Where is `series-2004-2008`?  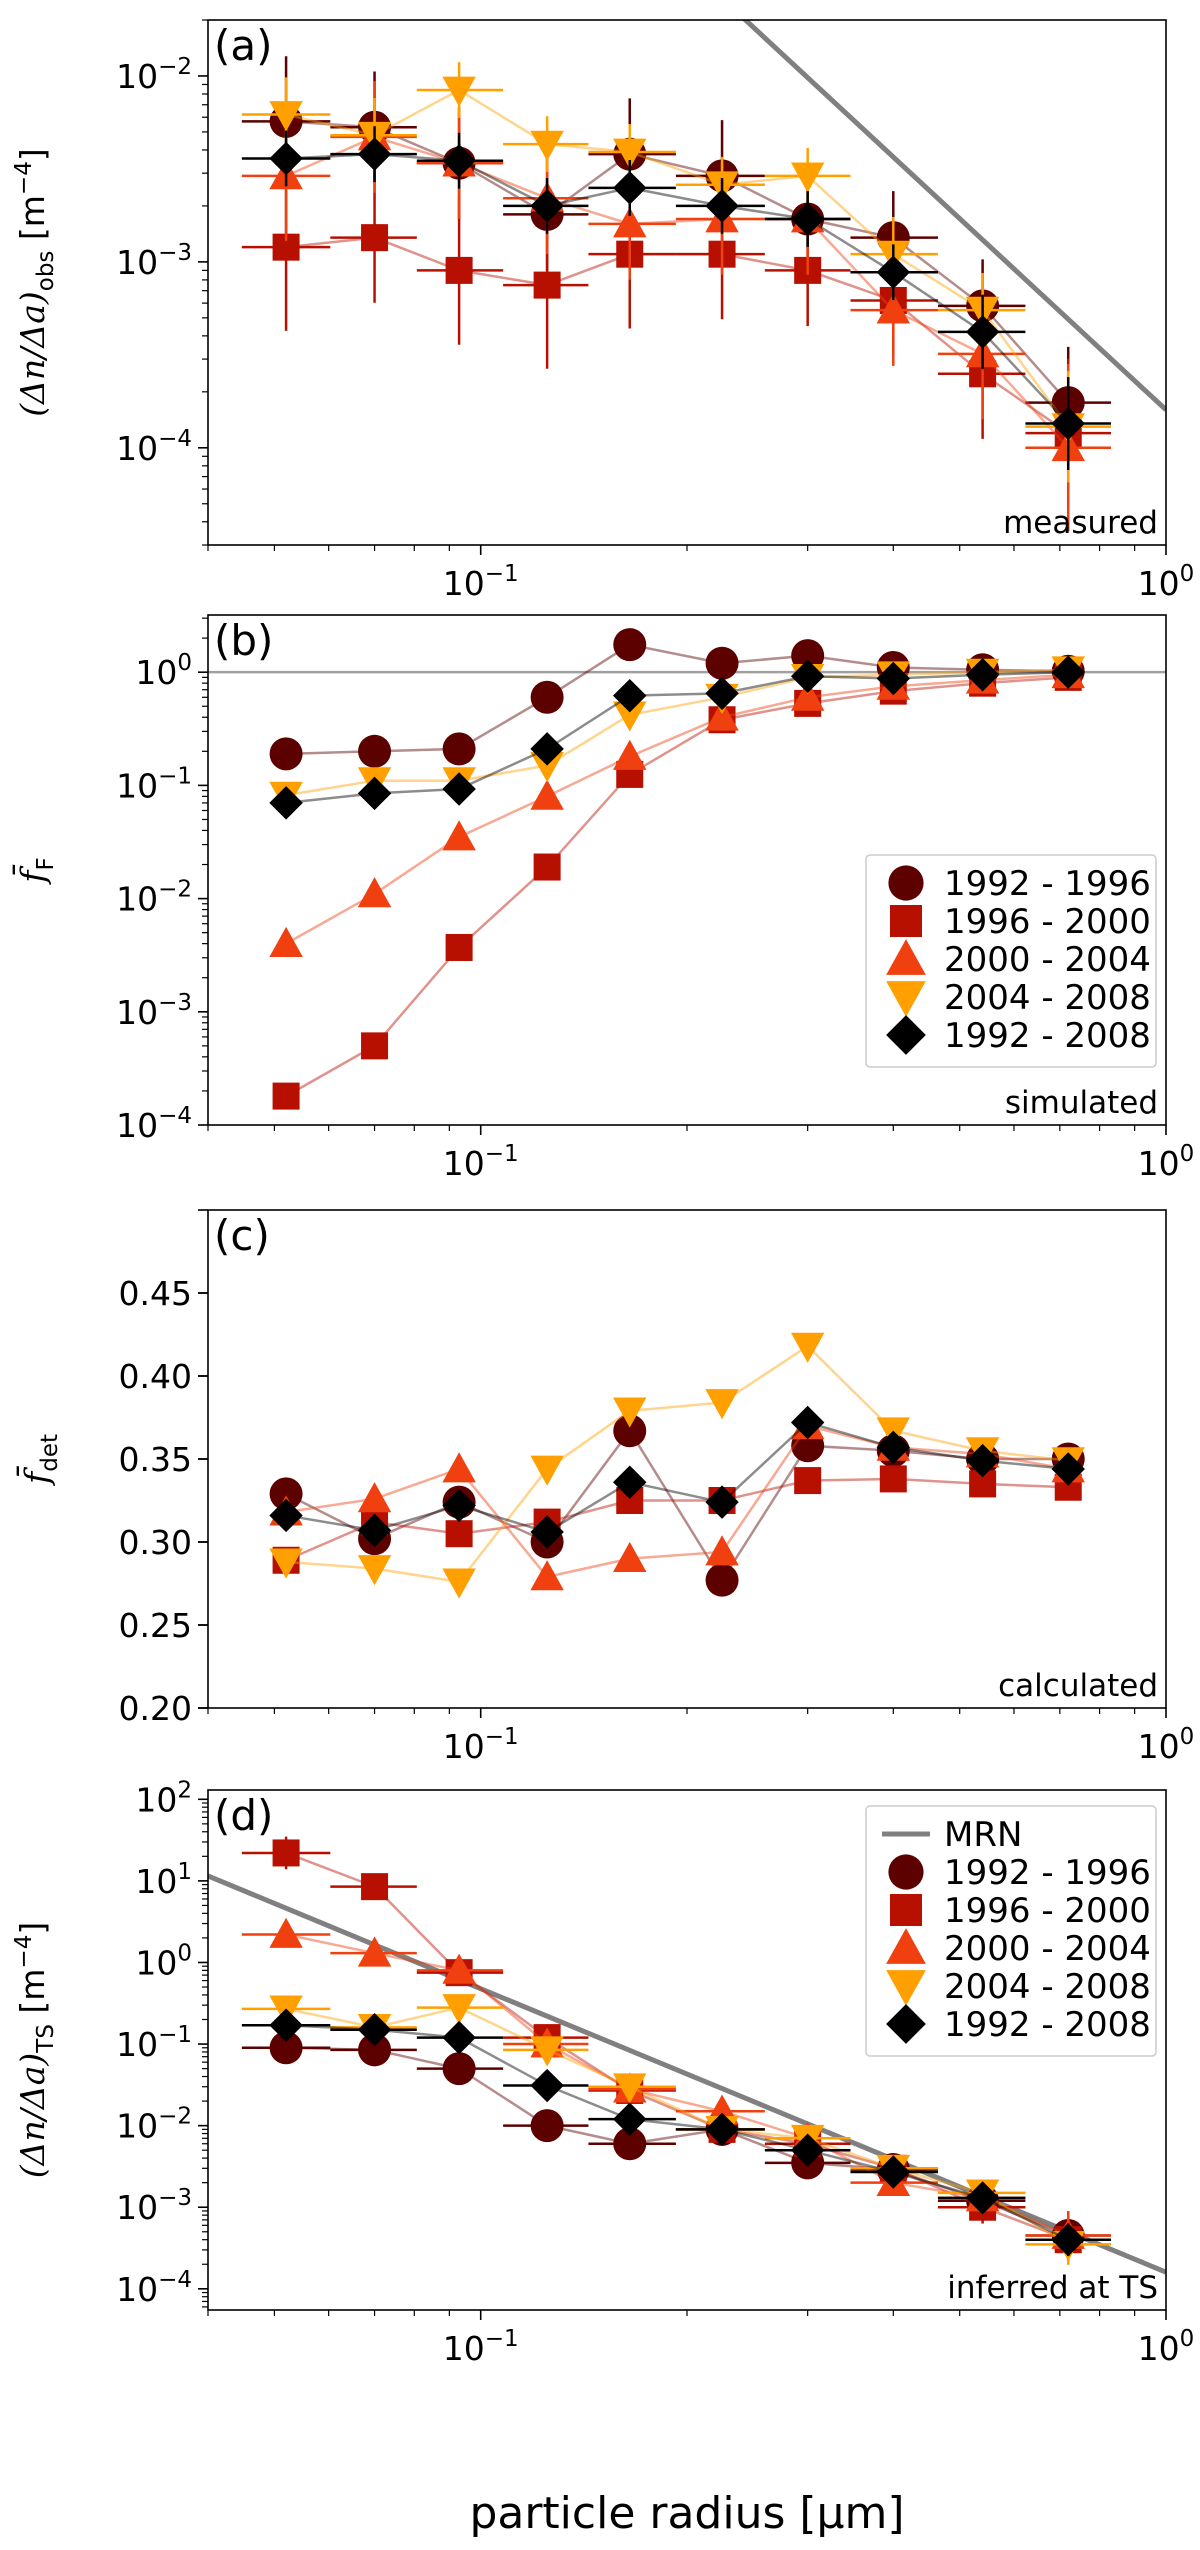
series-2004-2008 is located at coordinates (677, 734).